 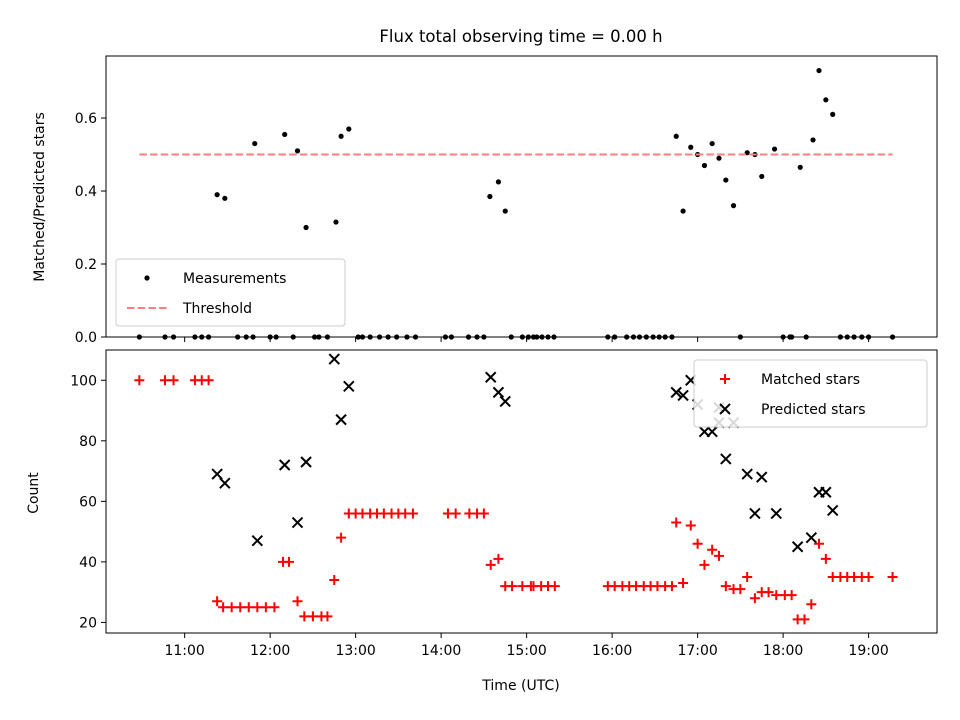 What do you see at coordinates (441, 651) in the screenshot?
I see `bottom-xtick-label-3: 14:00` at bounding box center [441, 651].